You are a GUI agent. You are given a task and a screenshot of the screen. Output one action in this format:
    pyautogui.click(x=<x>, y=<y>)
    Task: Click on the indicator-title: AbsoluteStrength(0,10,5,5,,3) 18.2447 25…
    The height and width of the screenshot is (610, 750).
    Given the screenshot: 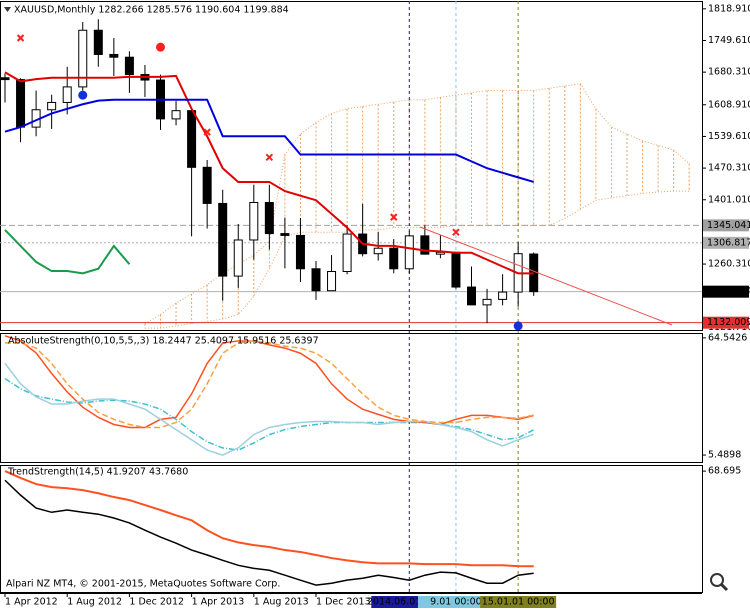 What is the action you would take?
    pyautogui.click(x=163, y=341)
    